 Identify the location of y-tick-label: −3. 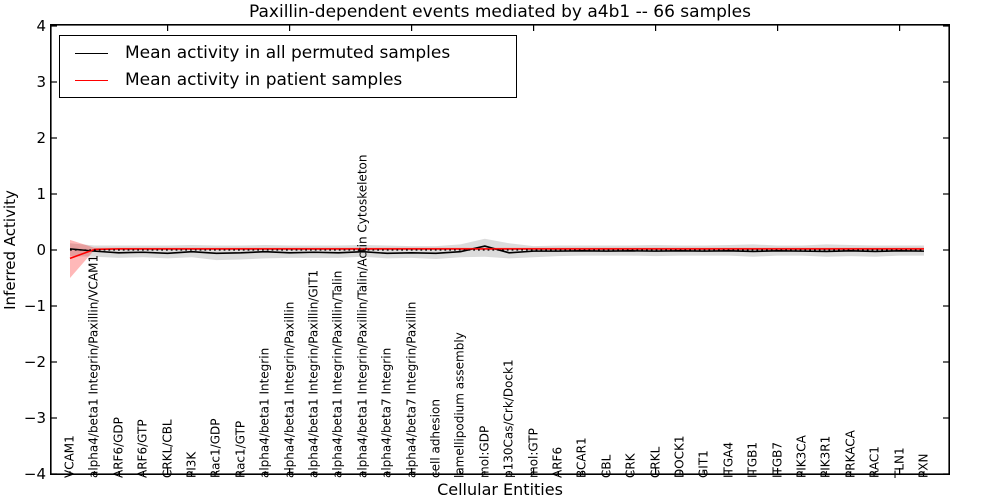
(34, 418).